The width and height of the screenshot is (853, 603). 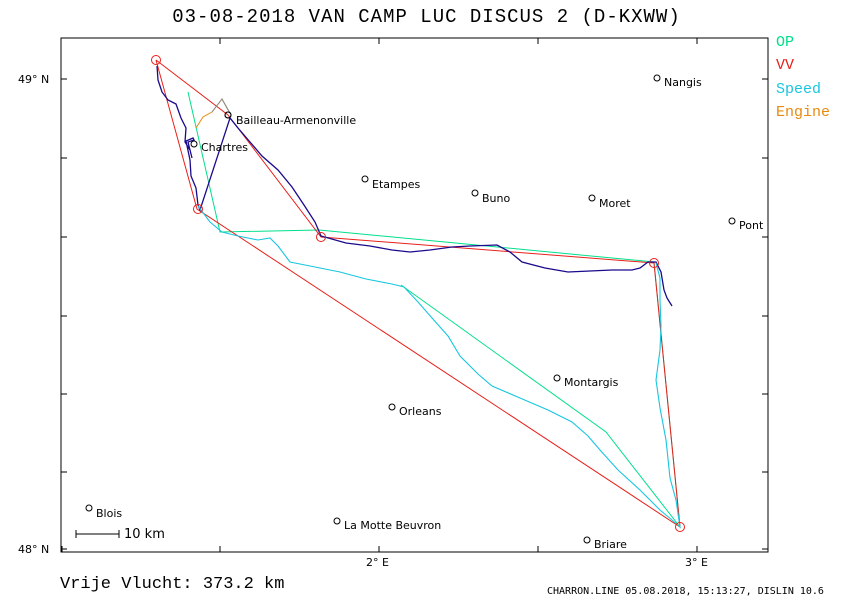 I want to click on town-label-orleans: Orleans, so click(x=420, y=411).